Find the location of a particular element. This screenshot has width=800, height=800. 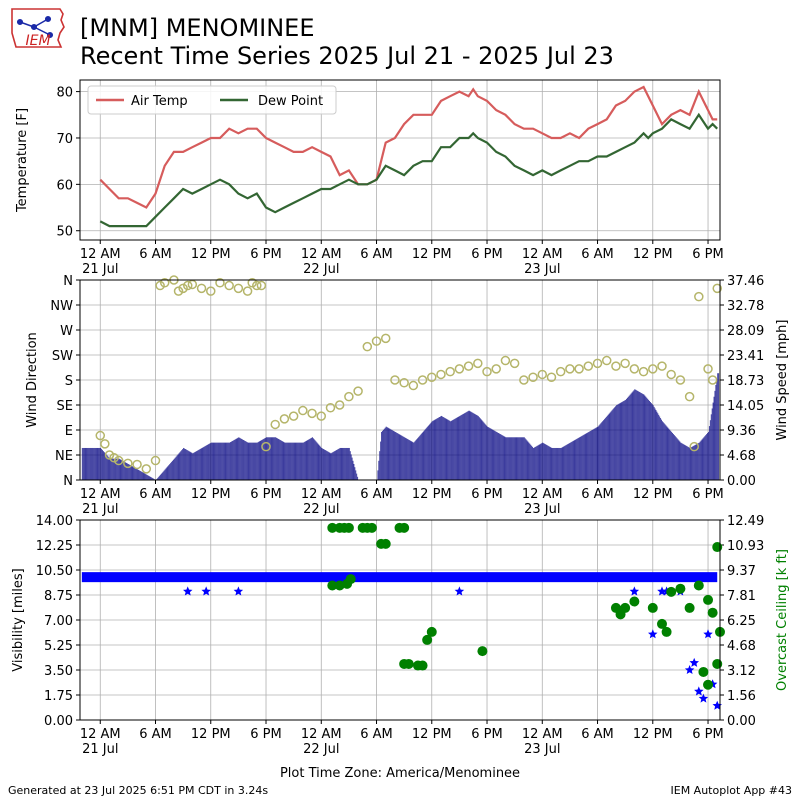

legend-box is located at coordinates (212, 100).